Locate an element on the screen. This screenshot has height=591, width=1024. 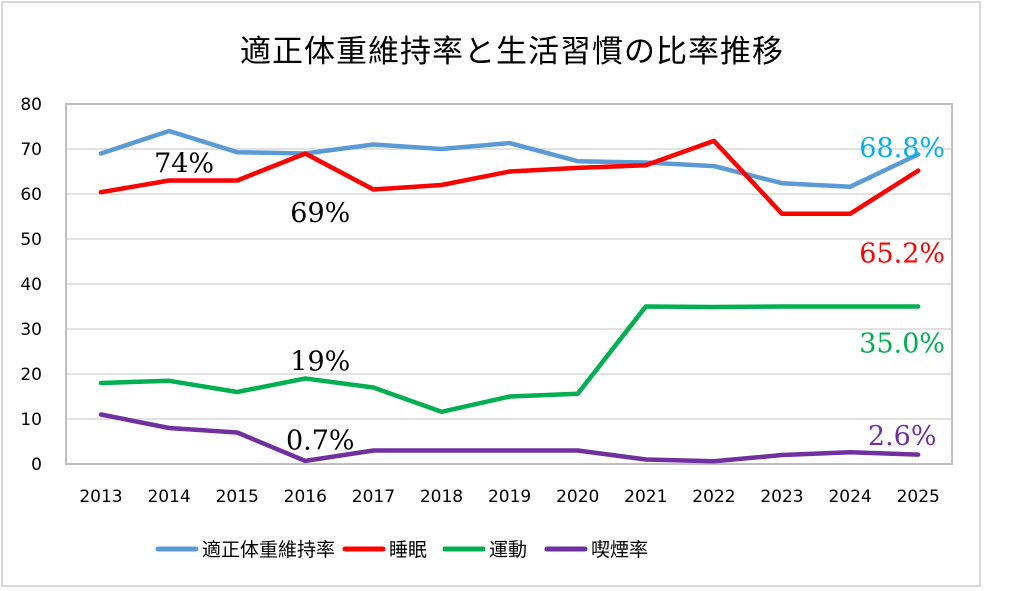
legend-label: 喫煙率 is located at coordinates (619, 550).